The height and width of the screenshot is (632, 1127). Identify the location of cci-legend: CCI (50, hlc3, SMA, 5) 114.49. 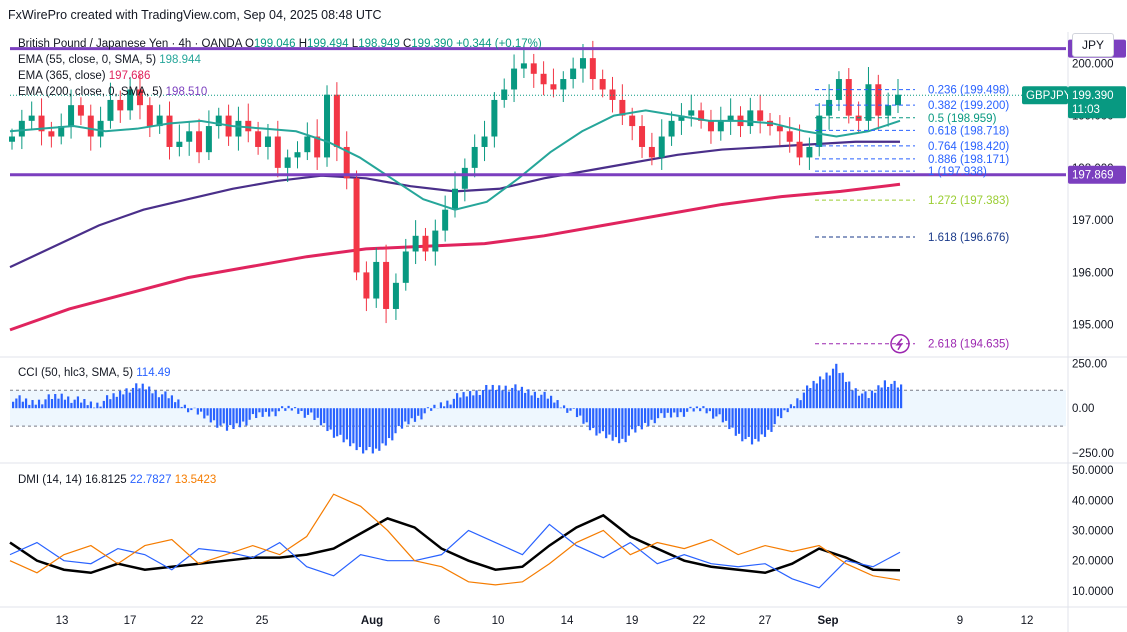
(94, 373).